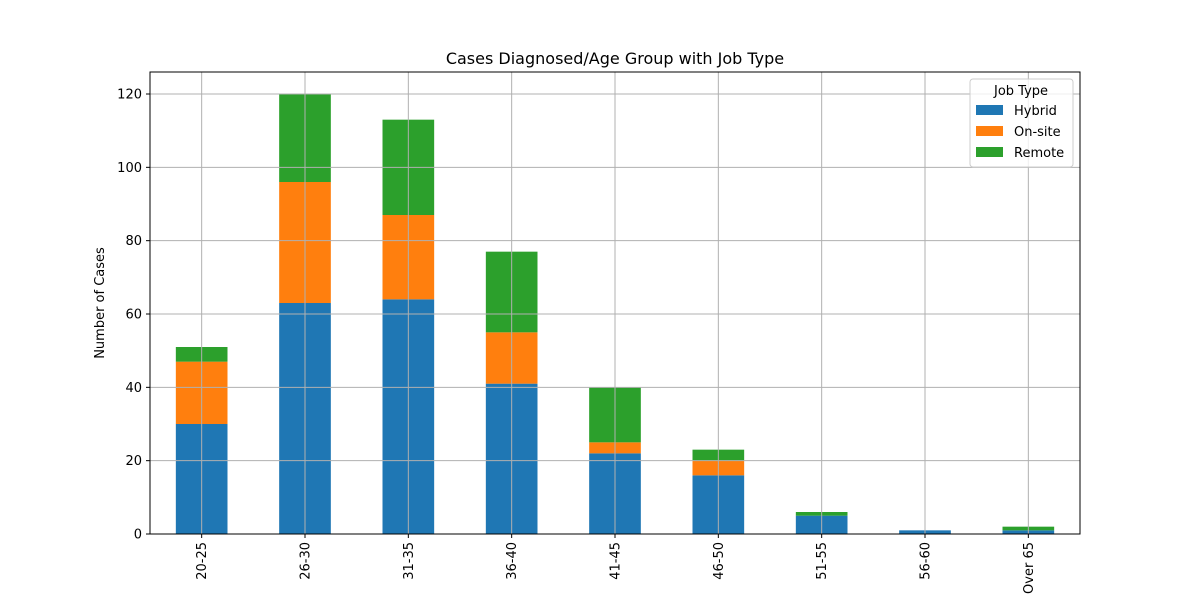 The image size is (1200, 600). I want to click on x-tick-label: 51-55, so click(822, 561).